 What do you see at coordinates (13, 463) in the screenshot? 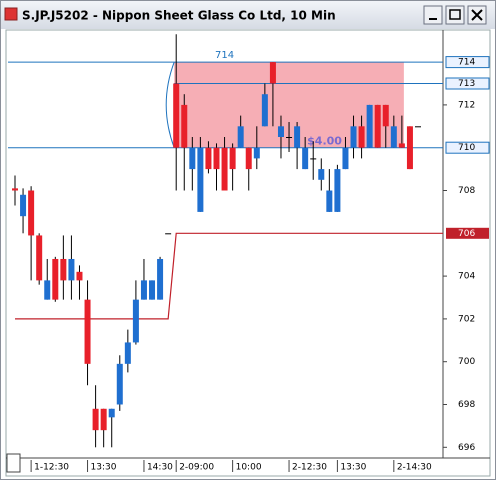
I see `corner-box` at bounding box center [13, 463].